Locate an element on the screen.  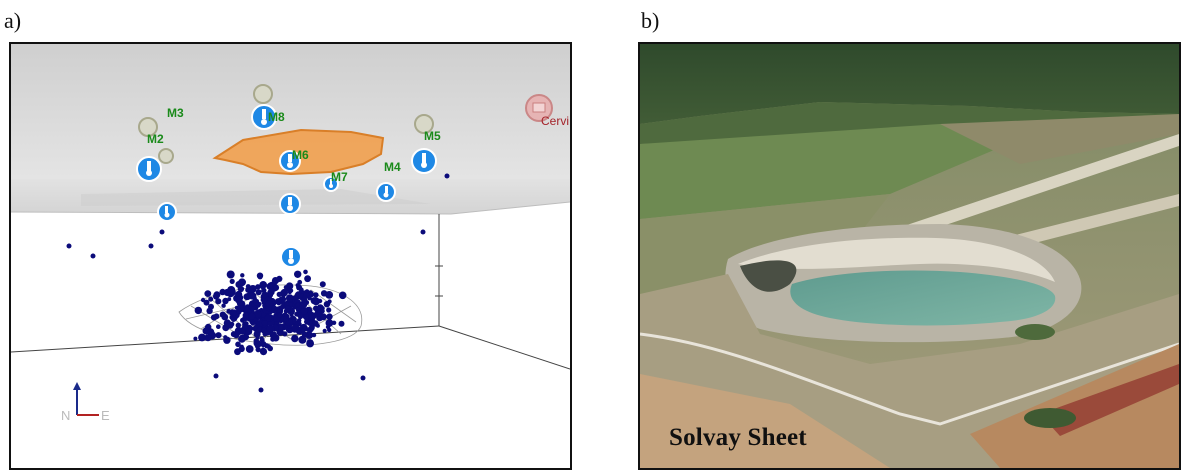
station-label-m7: M7 is located at coordinates (339, 177).